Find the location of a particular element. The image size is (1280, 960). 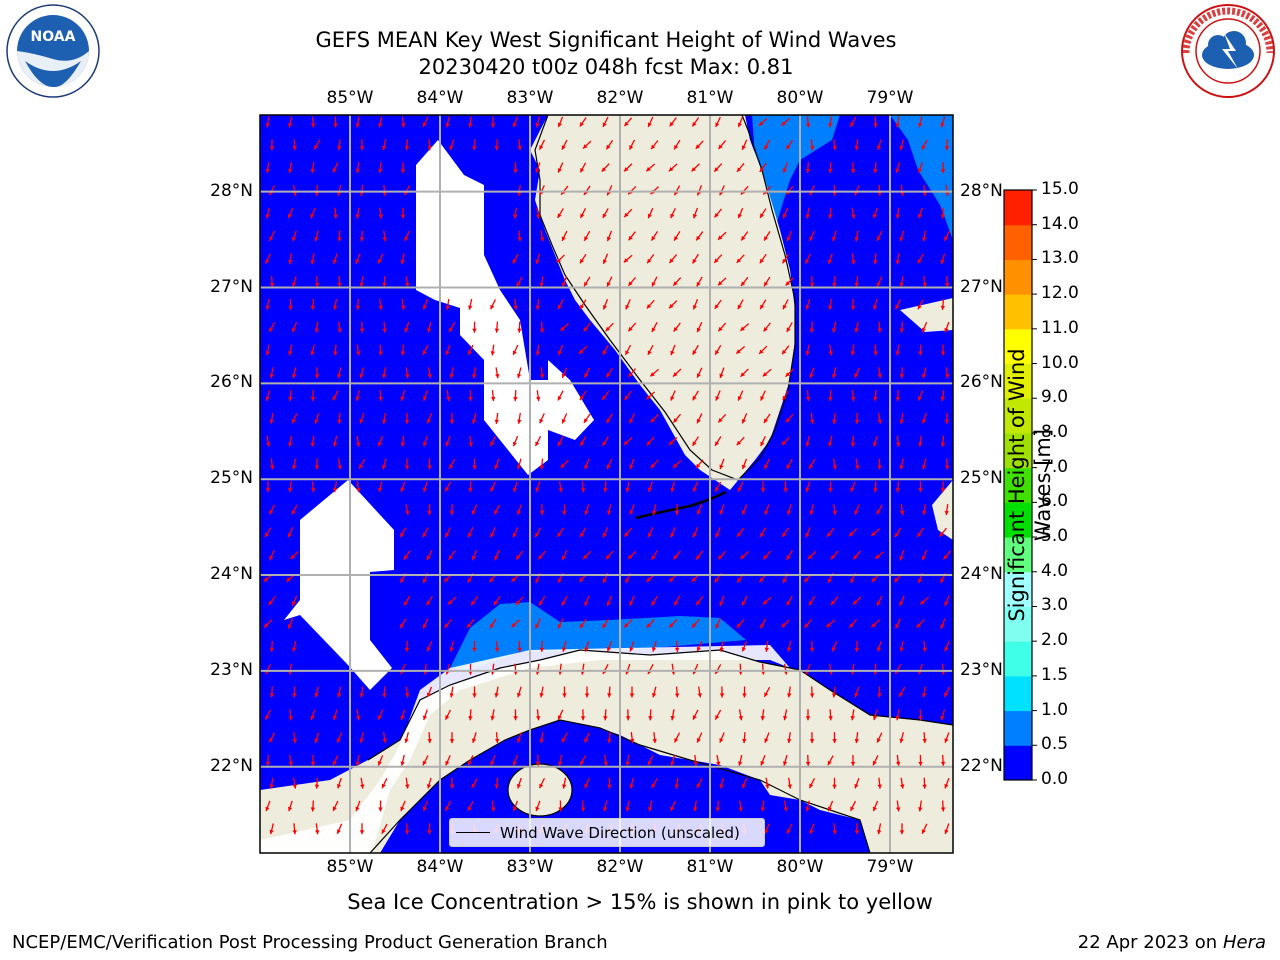

colorbar-tick-label: 1.5 is located at coordinates (1055, 674).